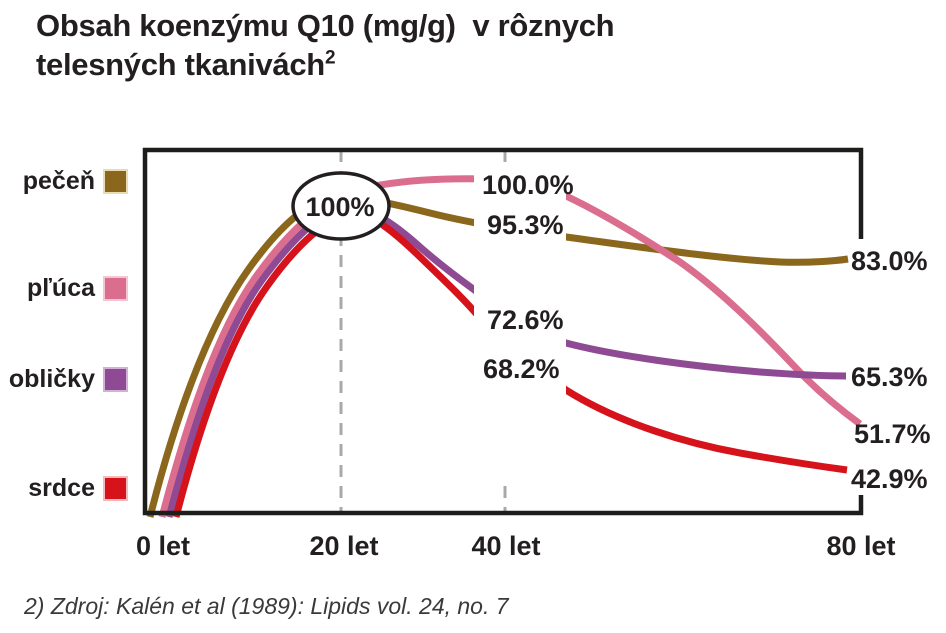  Describe the element at coordinates (528, 185) in the screenshot. I see `value-label-pluca-40: 100.0%` at that location.